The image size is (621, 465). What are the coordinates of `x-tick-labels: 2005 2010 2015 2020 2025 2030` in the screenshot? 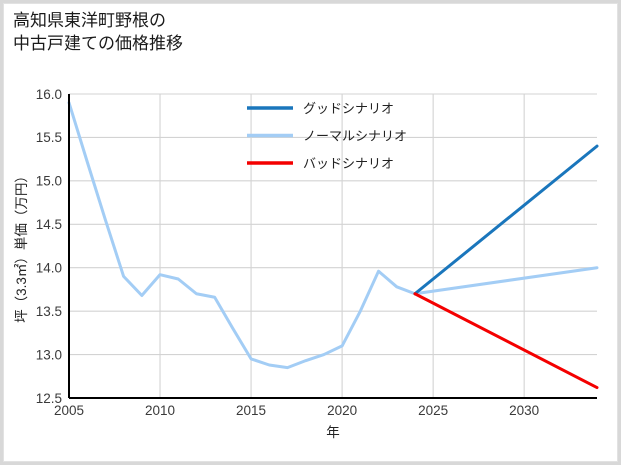 It's located at (296, 410).